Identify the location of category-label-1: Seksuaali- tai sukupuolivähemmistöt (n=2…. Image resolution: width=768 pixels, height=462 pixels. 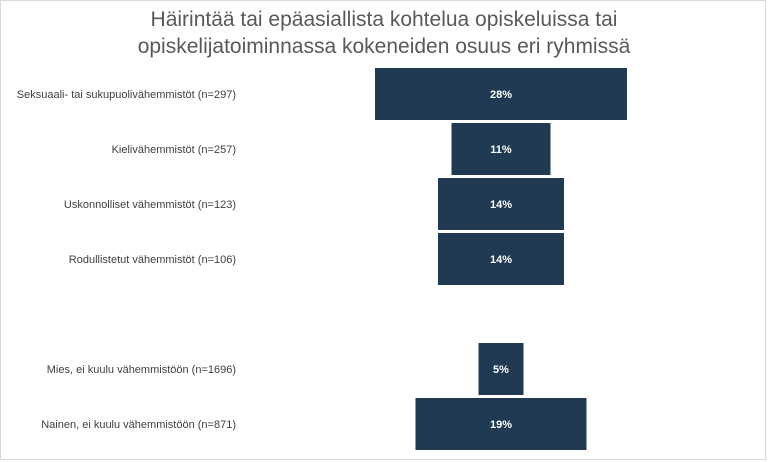
(126, 95).